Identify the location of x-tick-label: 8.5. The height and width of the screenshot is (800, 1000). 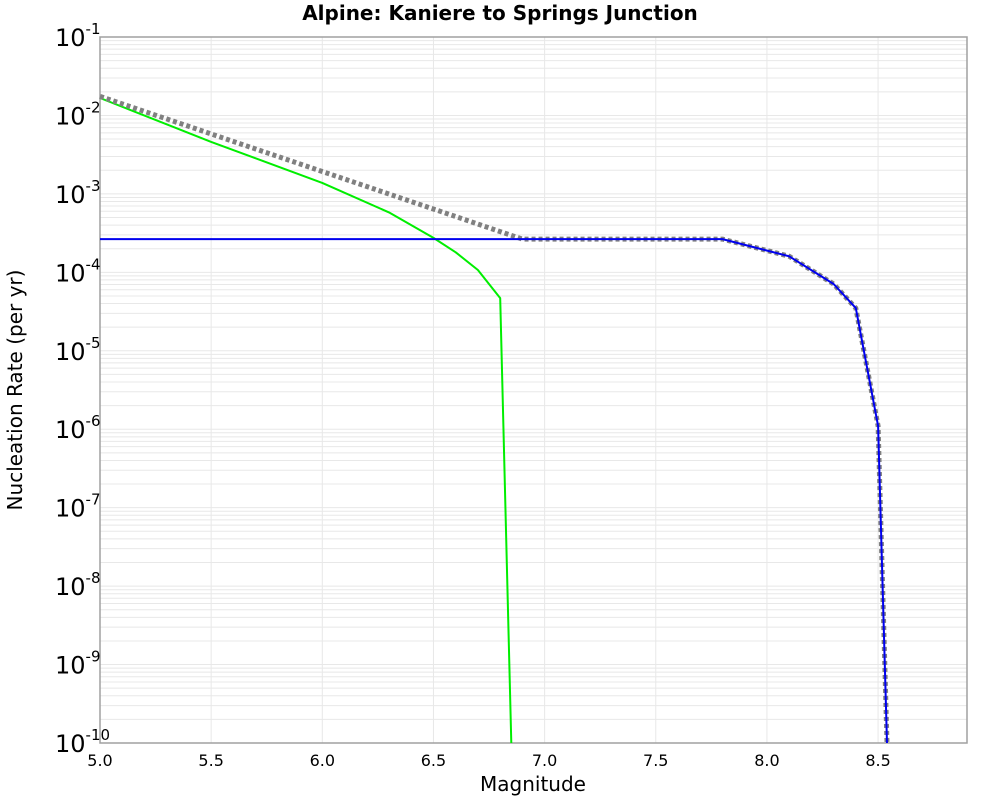
(877, 760).